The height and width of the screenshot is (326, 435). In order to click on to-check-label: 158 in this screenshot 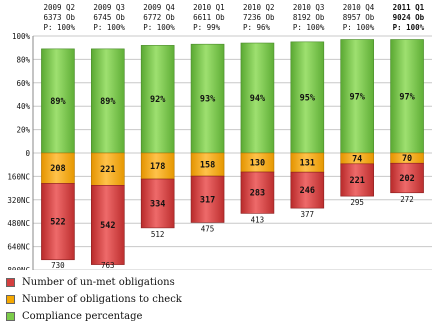, I will do `click(207, 166)`.